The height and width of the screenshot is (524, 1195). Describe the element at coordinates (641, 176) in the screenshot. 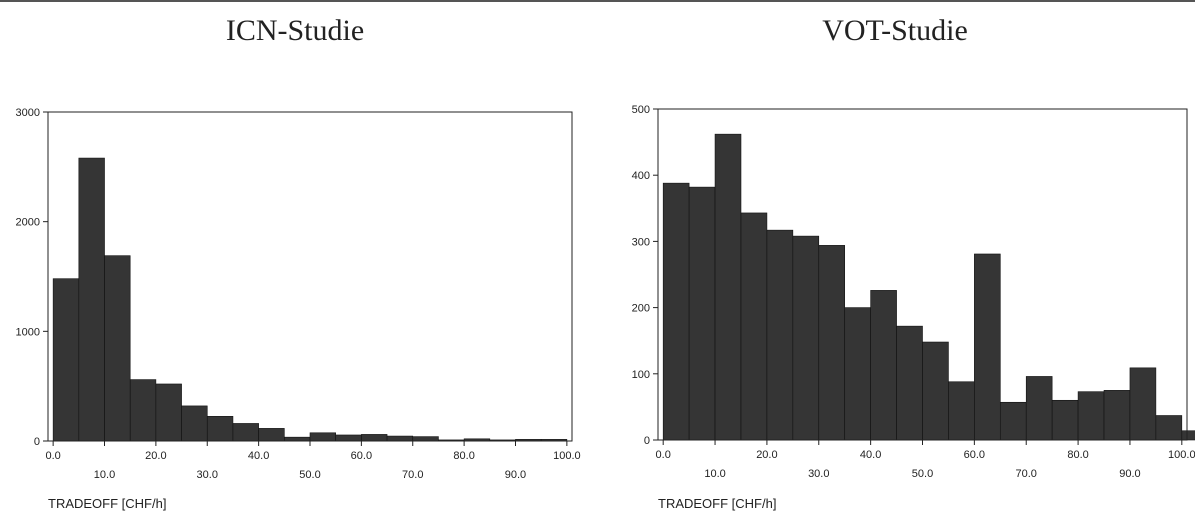

I see `y-tick-label: 400` at that location.